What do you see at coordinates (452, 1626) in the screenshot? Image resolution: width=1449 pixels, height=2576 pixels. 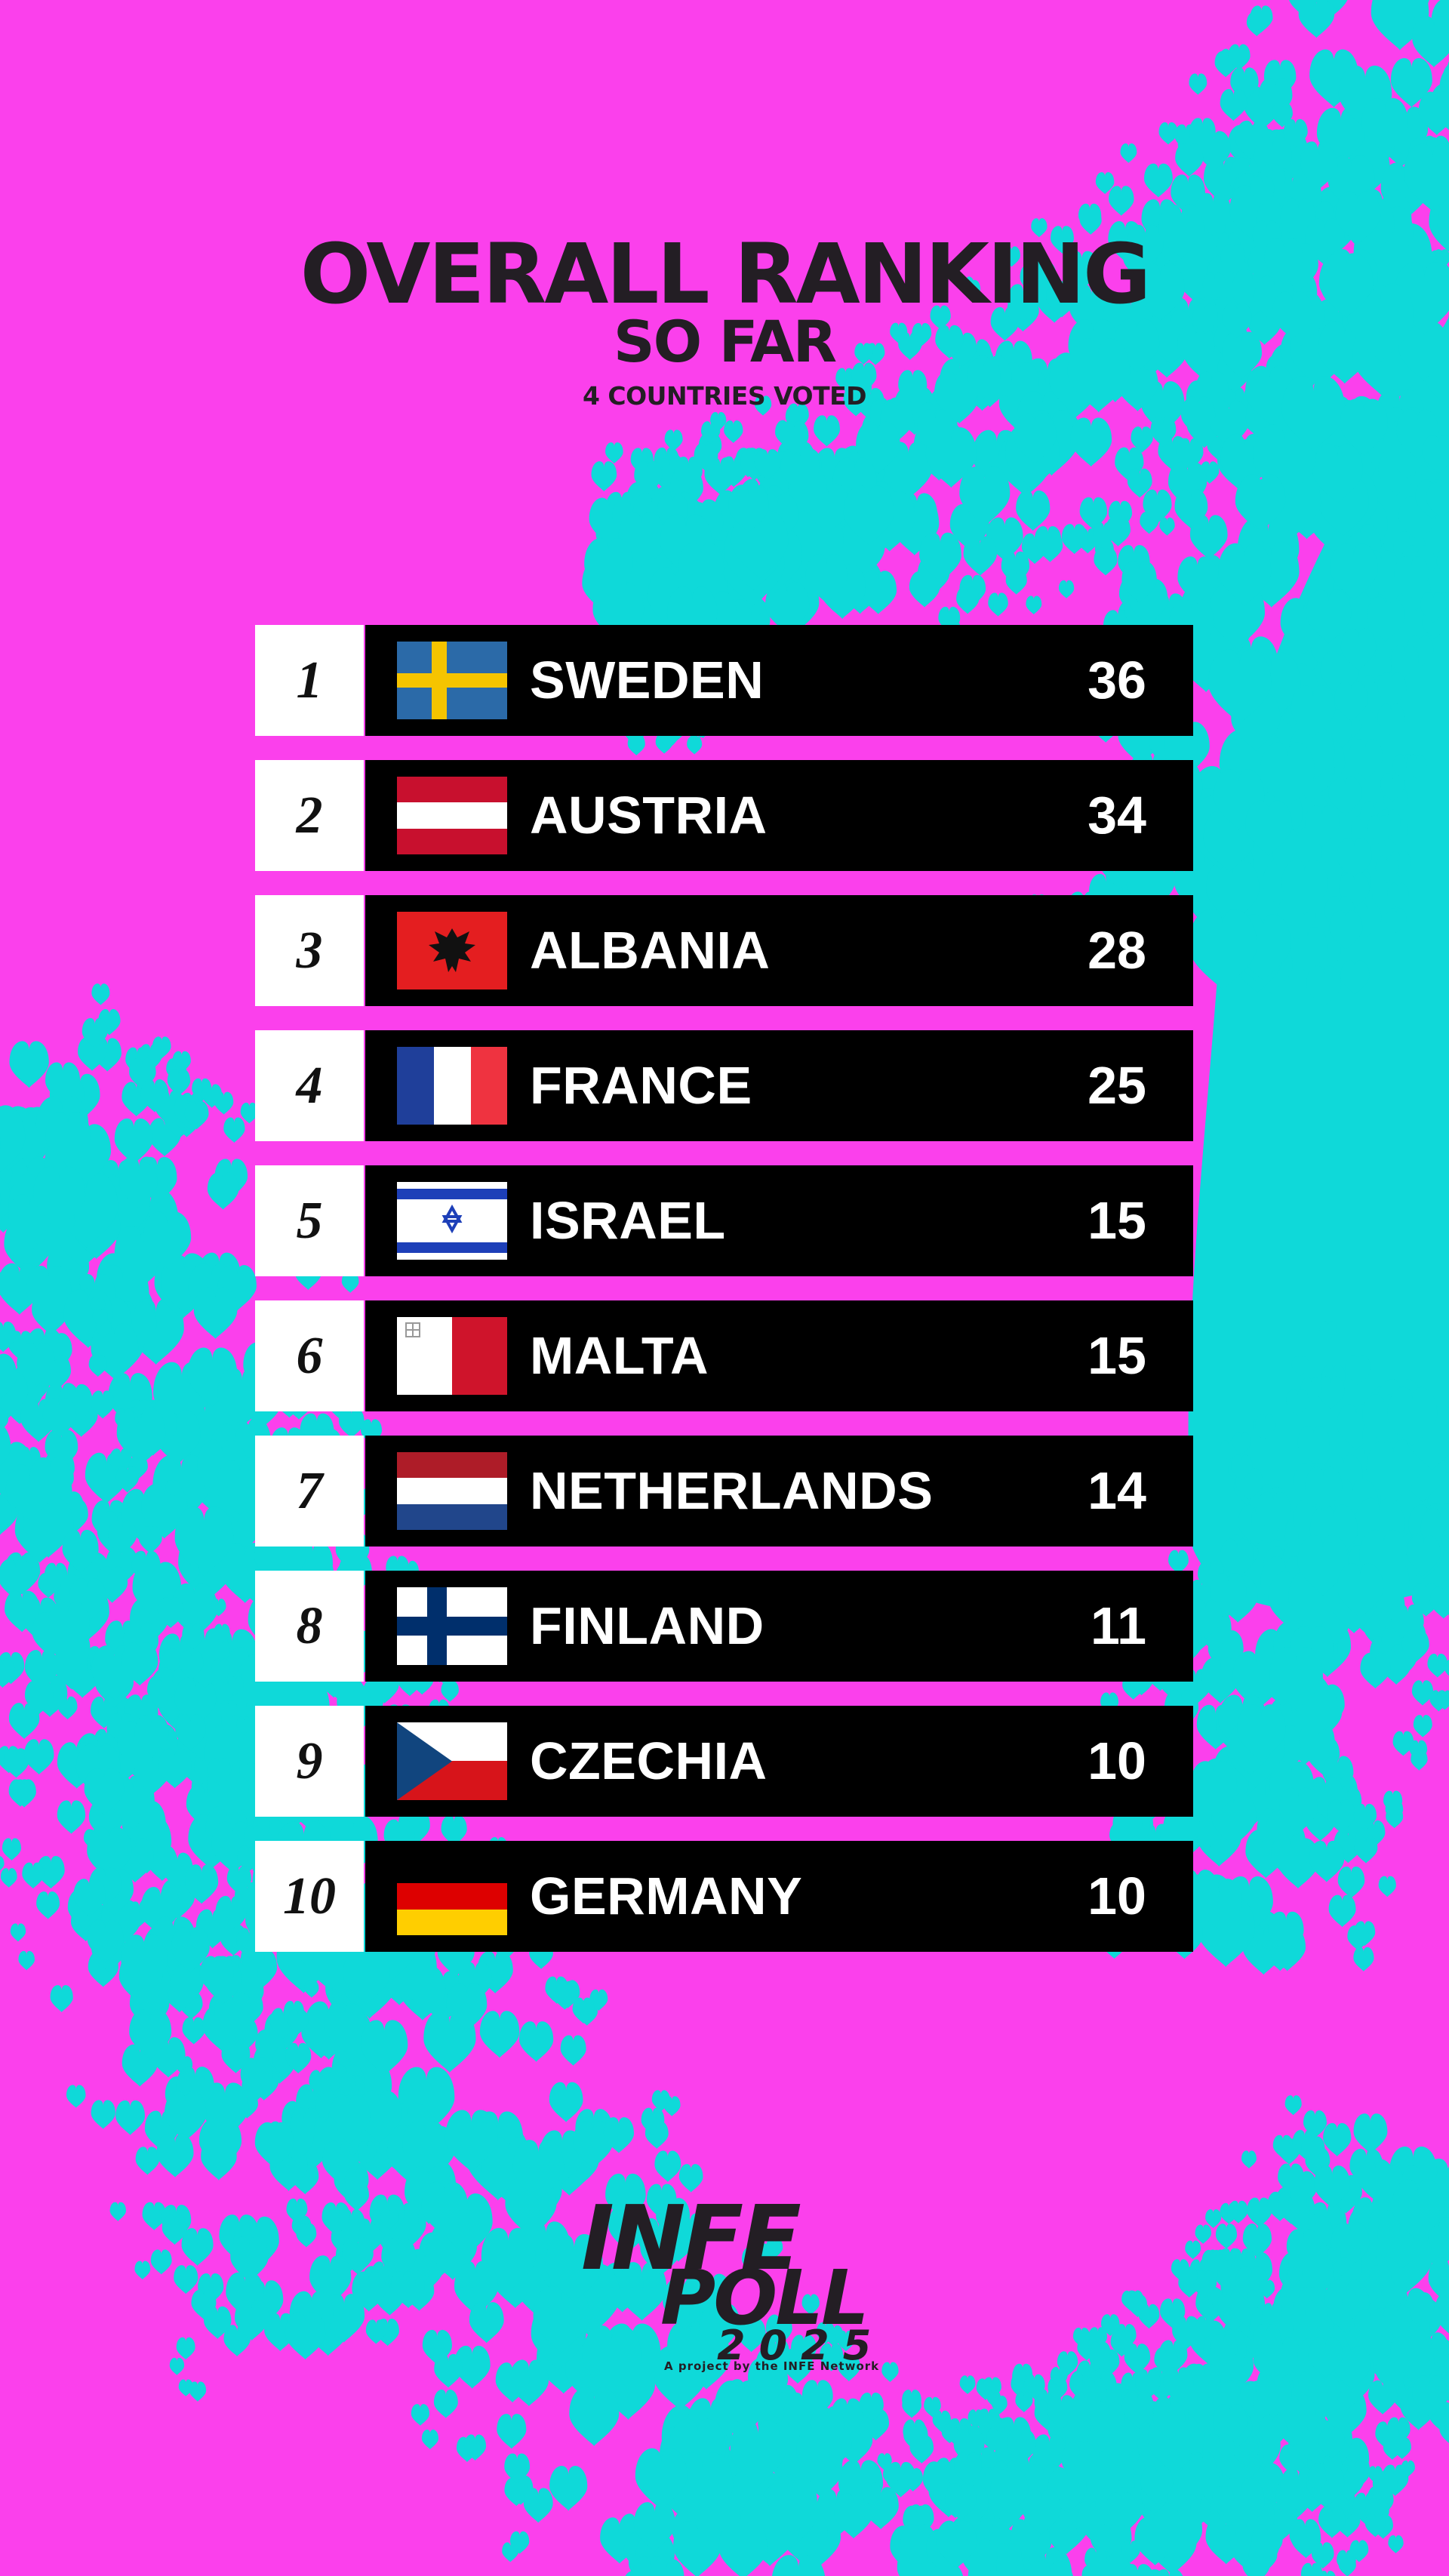 I see `finland-flag-icon` at bounding box center [452, 1626].